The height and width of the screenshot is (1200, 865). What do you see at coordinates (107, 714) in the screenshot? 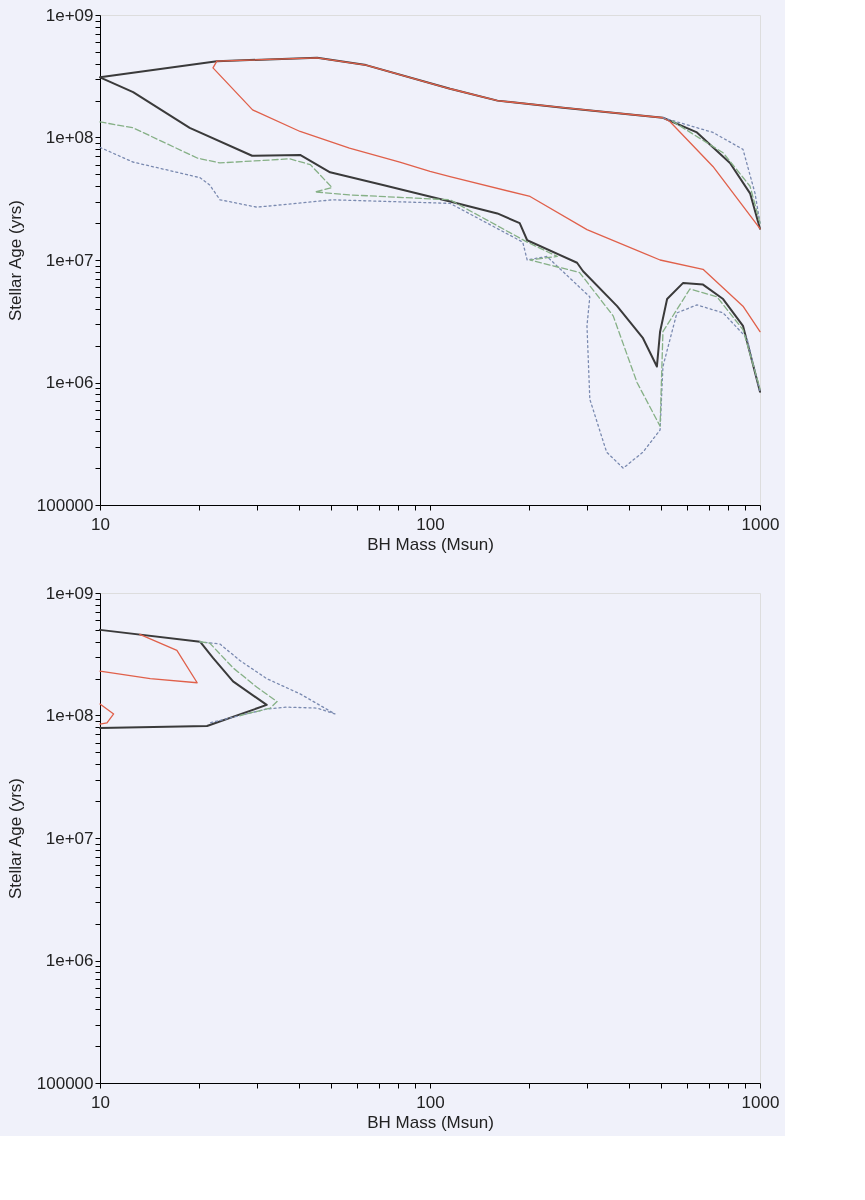
I see `line-series` at bounding box center [107, 714].